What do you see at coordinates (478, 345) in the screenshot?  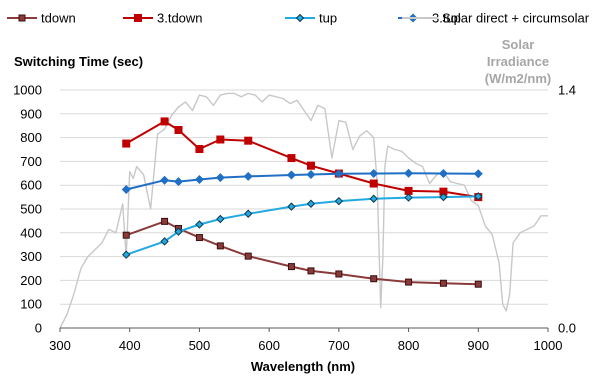 I see `x-tick-label: 900` at bounding box center [478, 345].